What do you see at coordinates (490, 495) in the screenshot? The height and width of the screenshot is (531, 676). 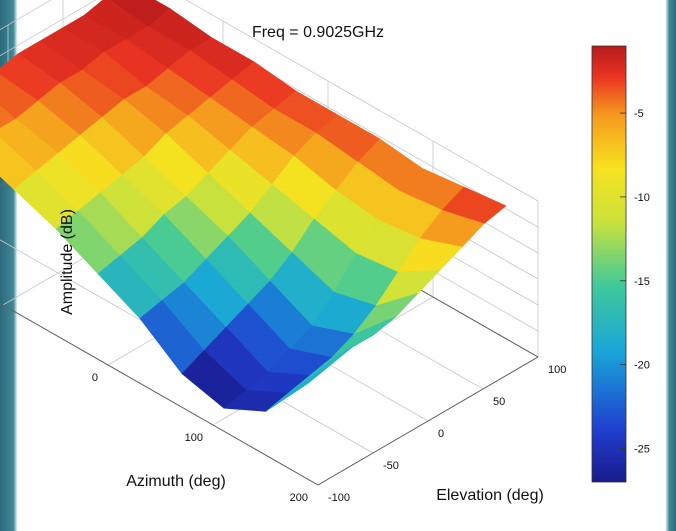 I see `y-axis-label: Elevation (deg)` at bounding box center [490, 495].